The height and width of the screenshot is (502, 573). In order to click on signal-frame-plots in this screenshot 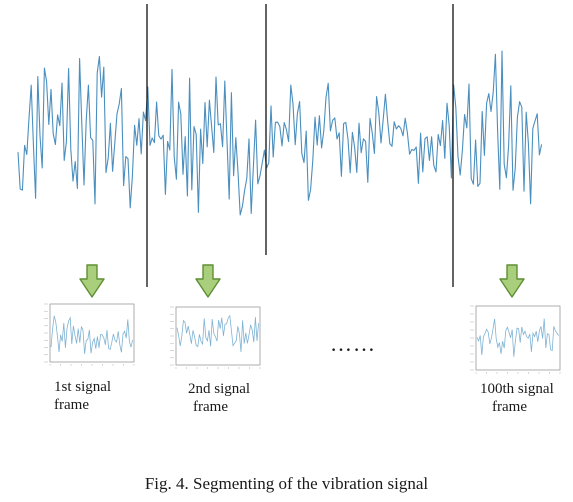, I will do `click(302, 338)`.